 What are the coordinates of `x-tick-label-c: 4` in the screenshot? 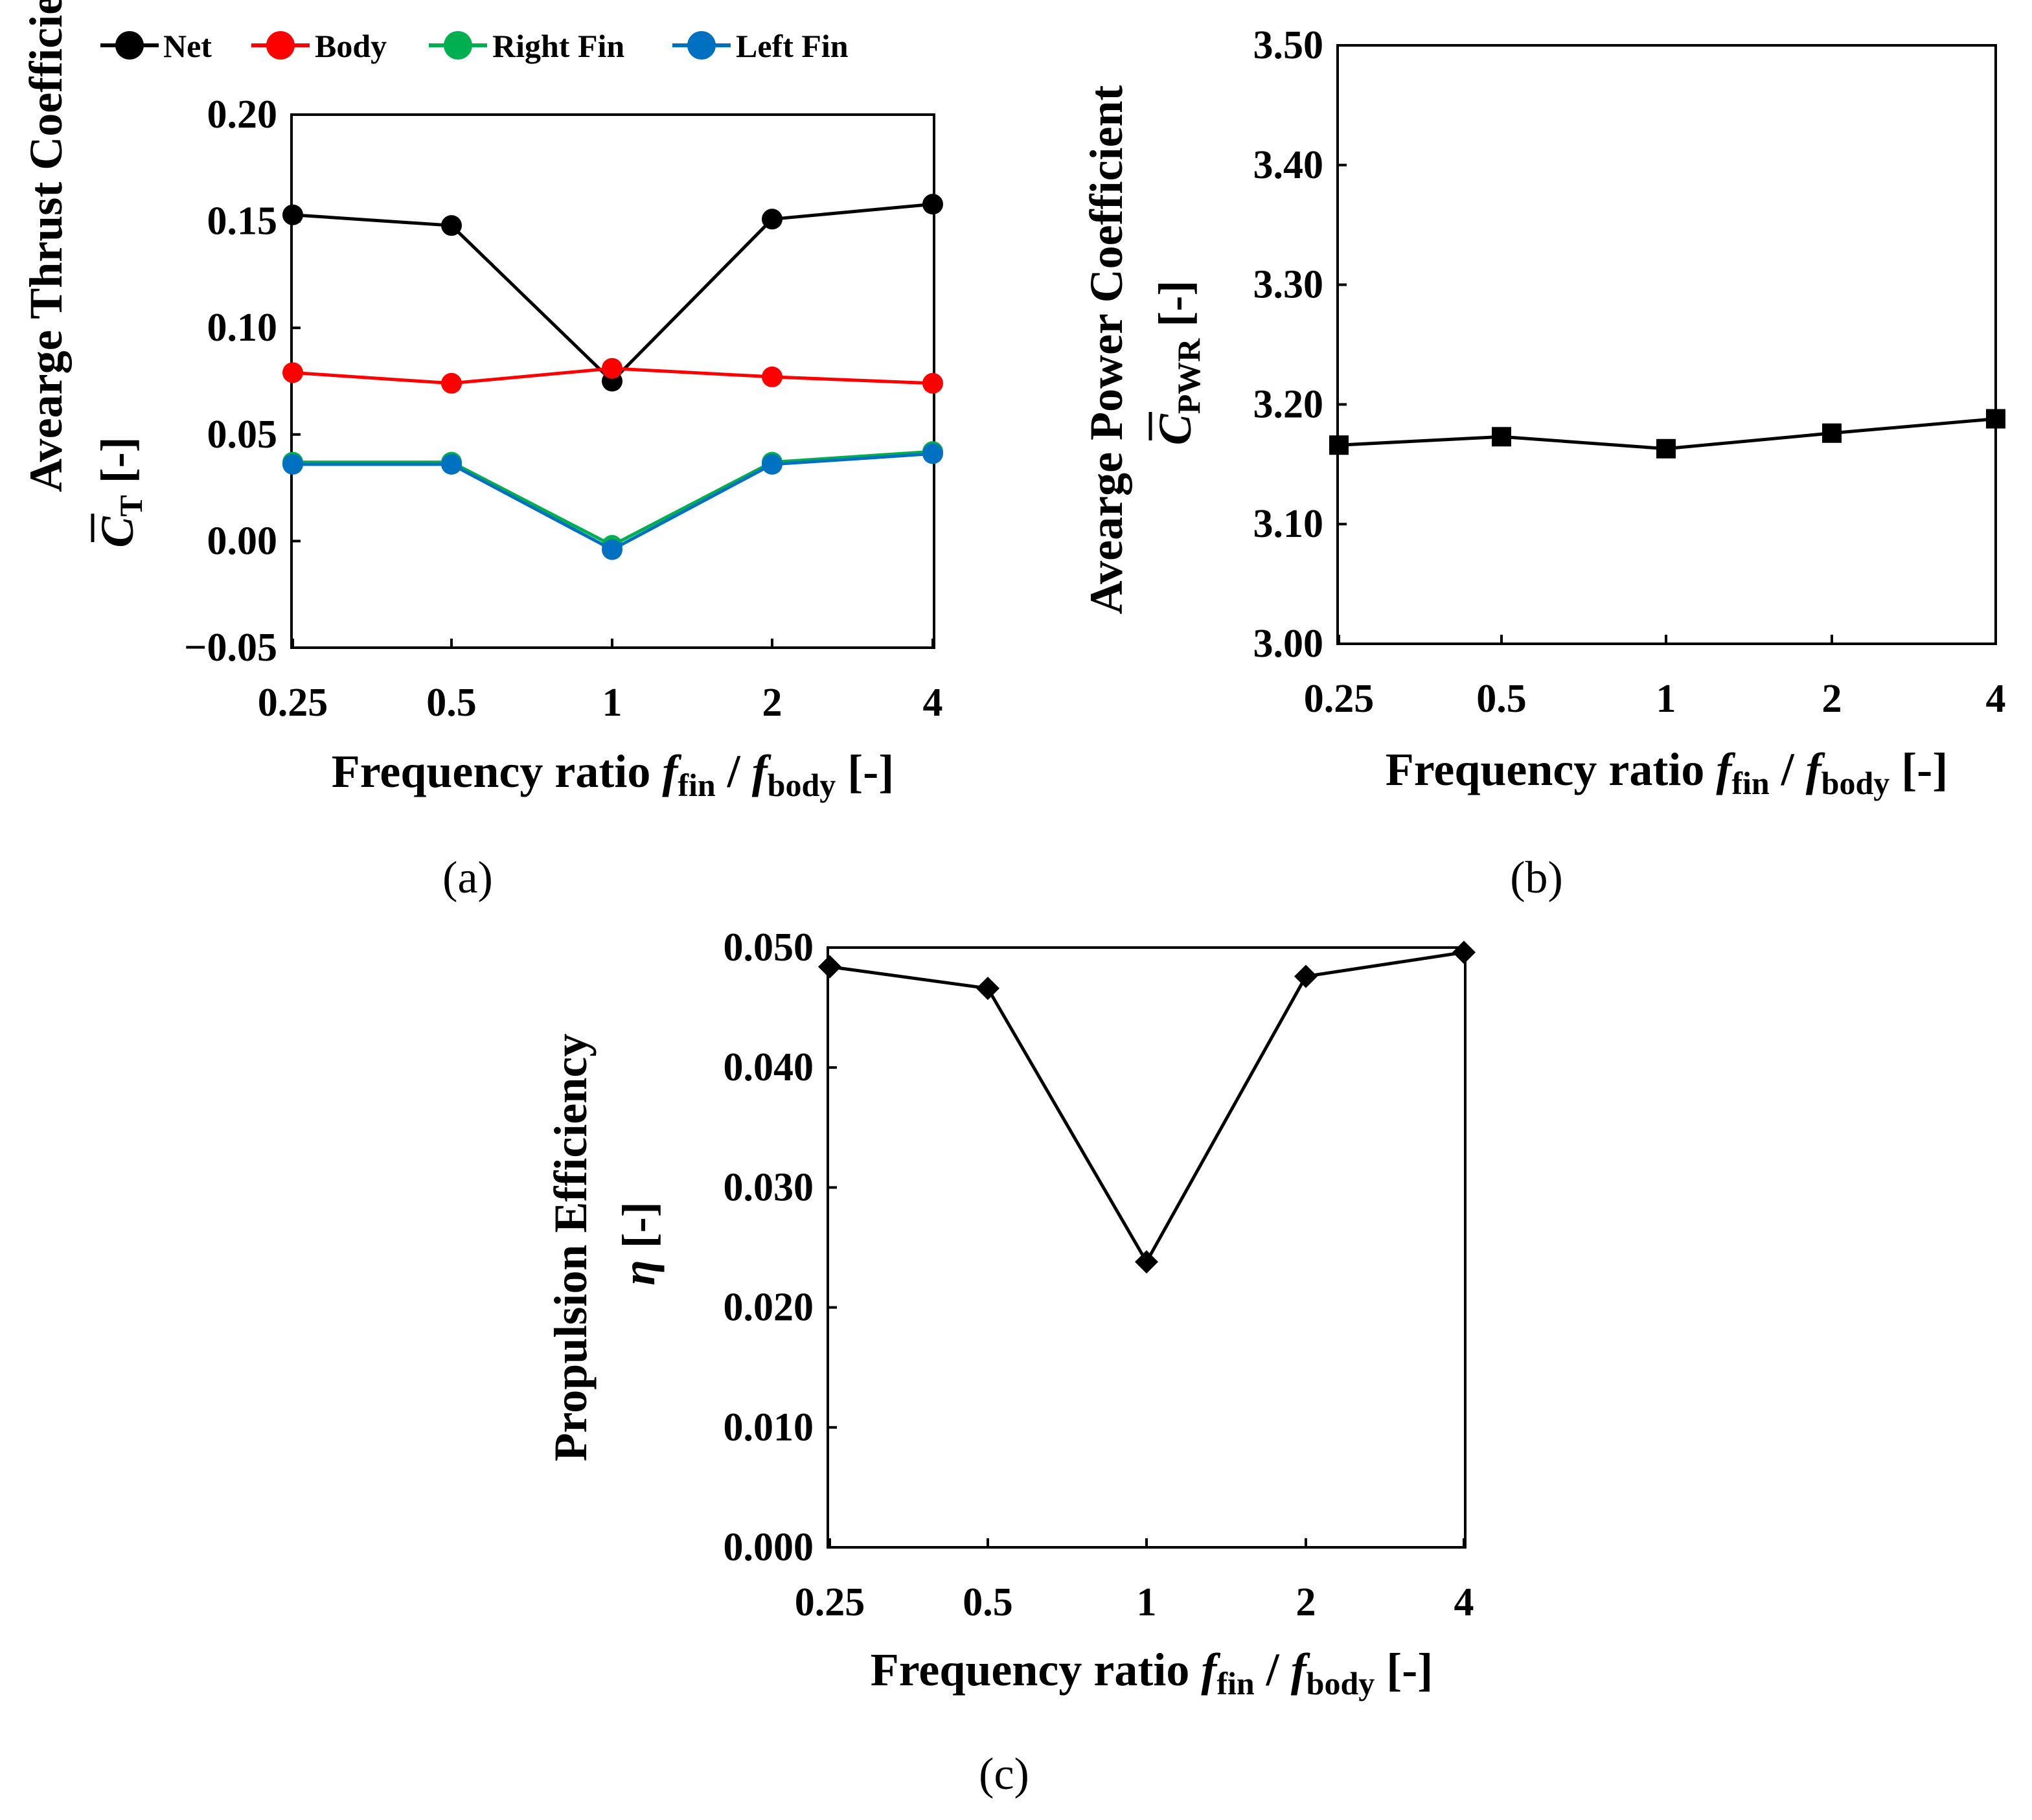 It's located at (1464, 1602).